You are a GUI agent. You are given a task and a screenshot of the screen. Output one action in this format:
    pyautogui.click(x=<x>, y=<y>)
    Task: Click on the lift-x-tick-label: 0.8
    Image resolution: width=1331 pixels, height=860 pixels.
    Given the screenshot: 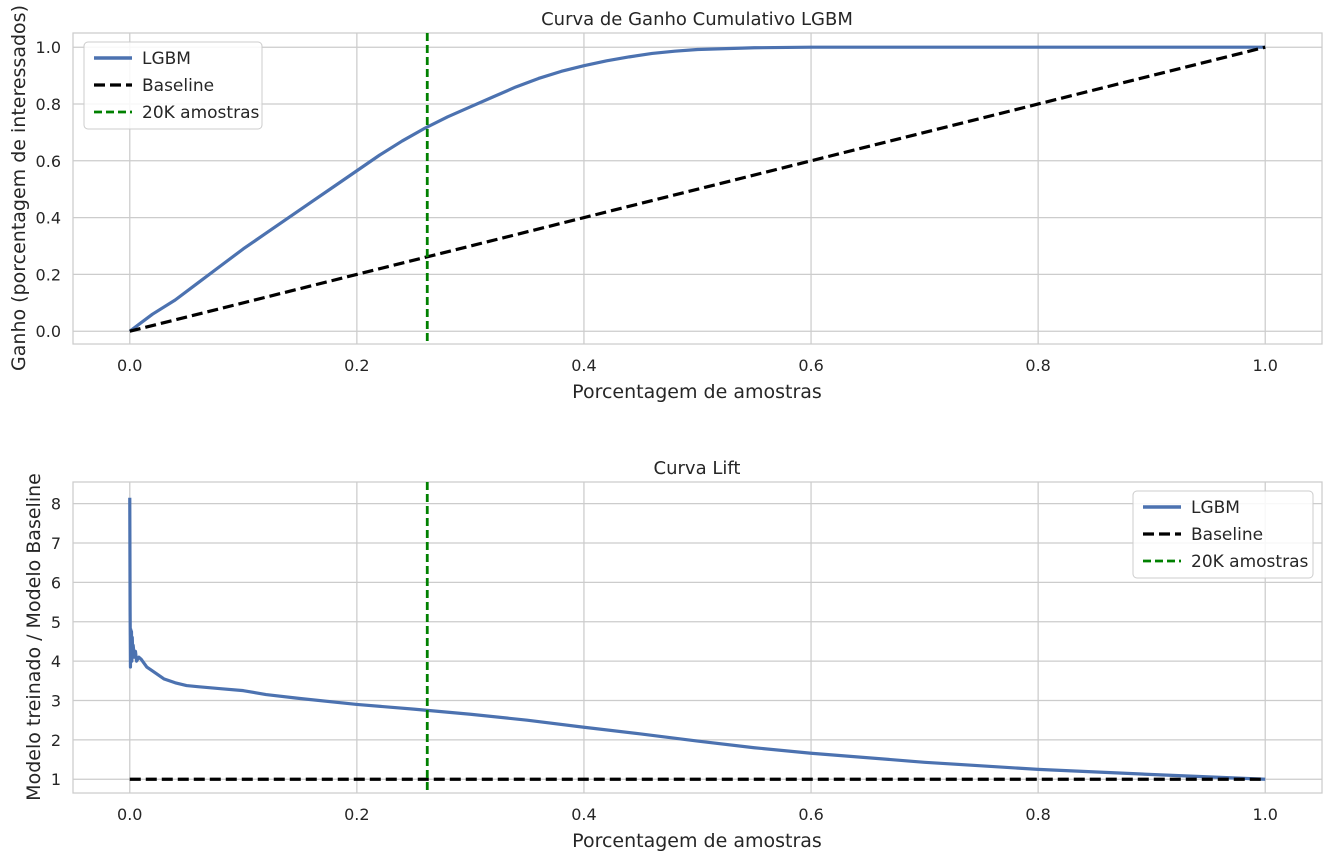 What is the action you would take?
    pyautogui.click(x=1037, y=814)
    